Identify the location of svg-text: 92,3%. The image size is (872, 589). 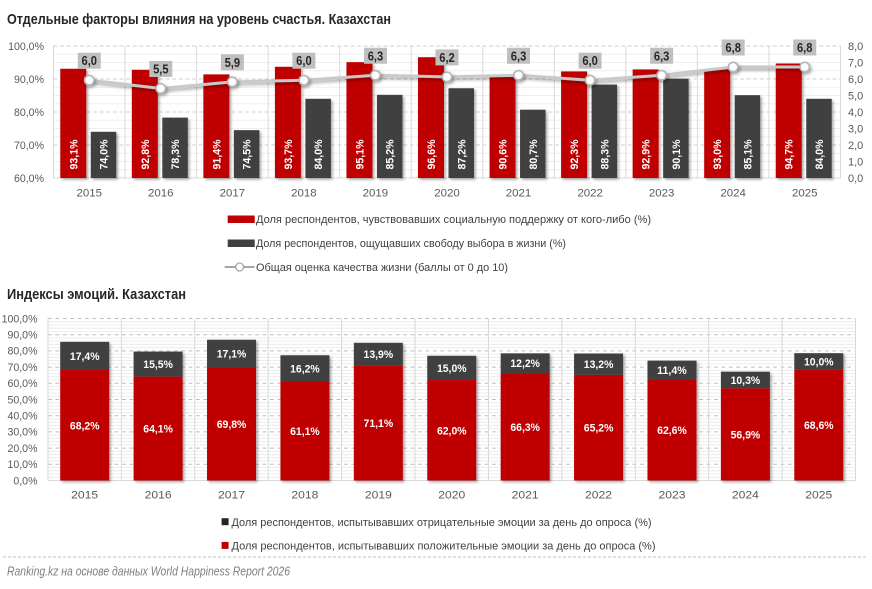
(575, 154).